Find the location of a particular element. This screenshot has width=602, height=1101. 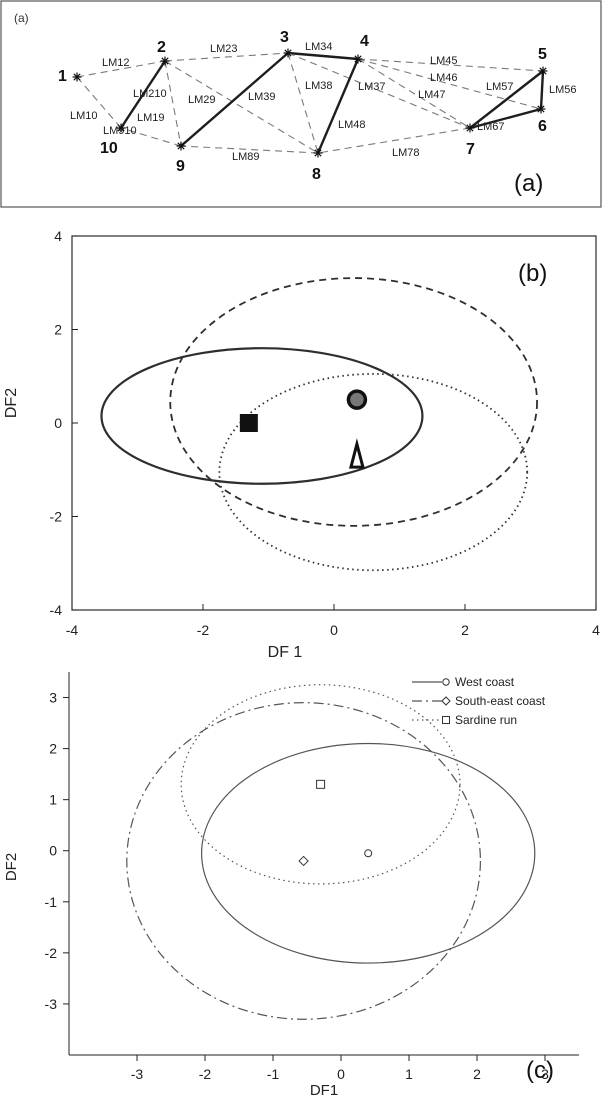

panel-a-edge-label-14: LM56 is located at coordinates (563, 90).